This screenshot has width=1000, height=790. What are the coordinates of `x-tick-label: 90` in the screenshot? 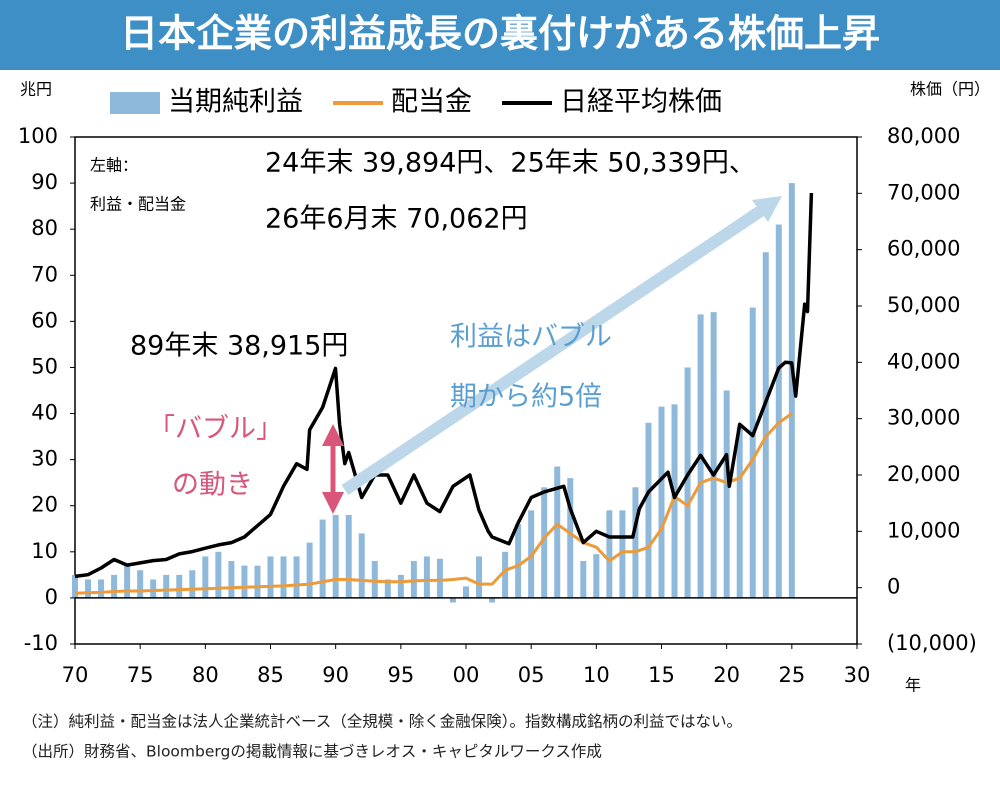 It's located at (335, 675).